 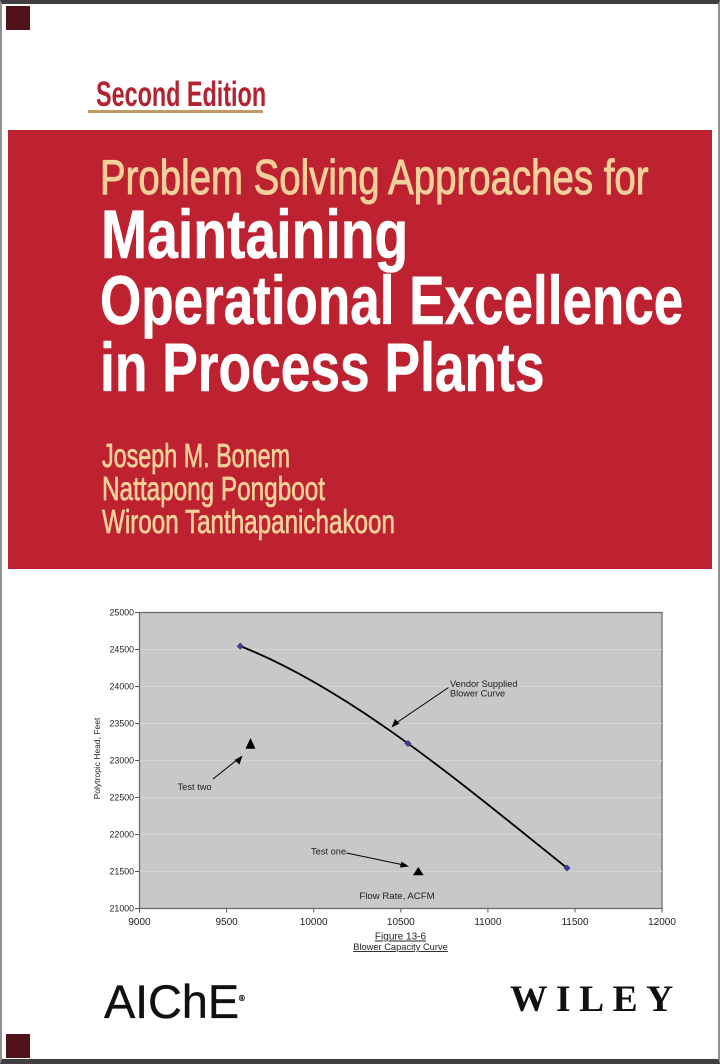 I want to click on svg-text: 11500, so click(x=575, y=922).